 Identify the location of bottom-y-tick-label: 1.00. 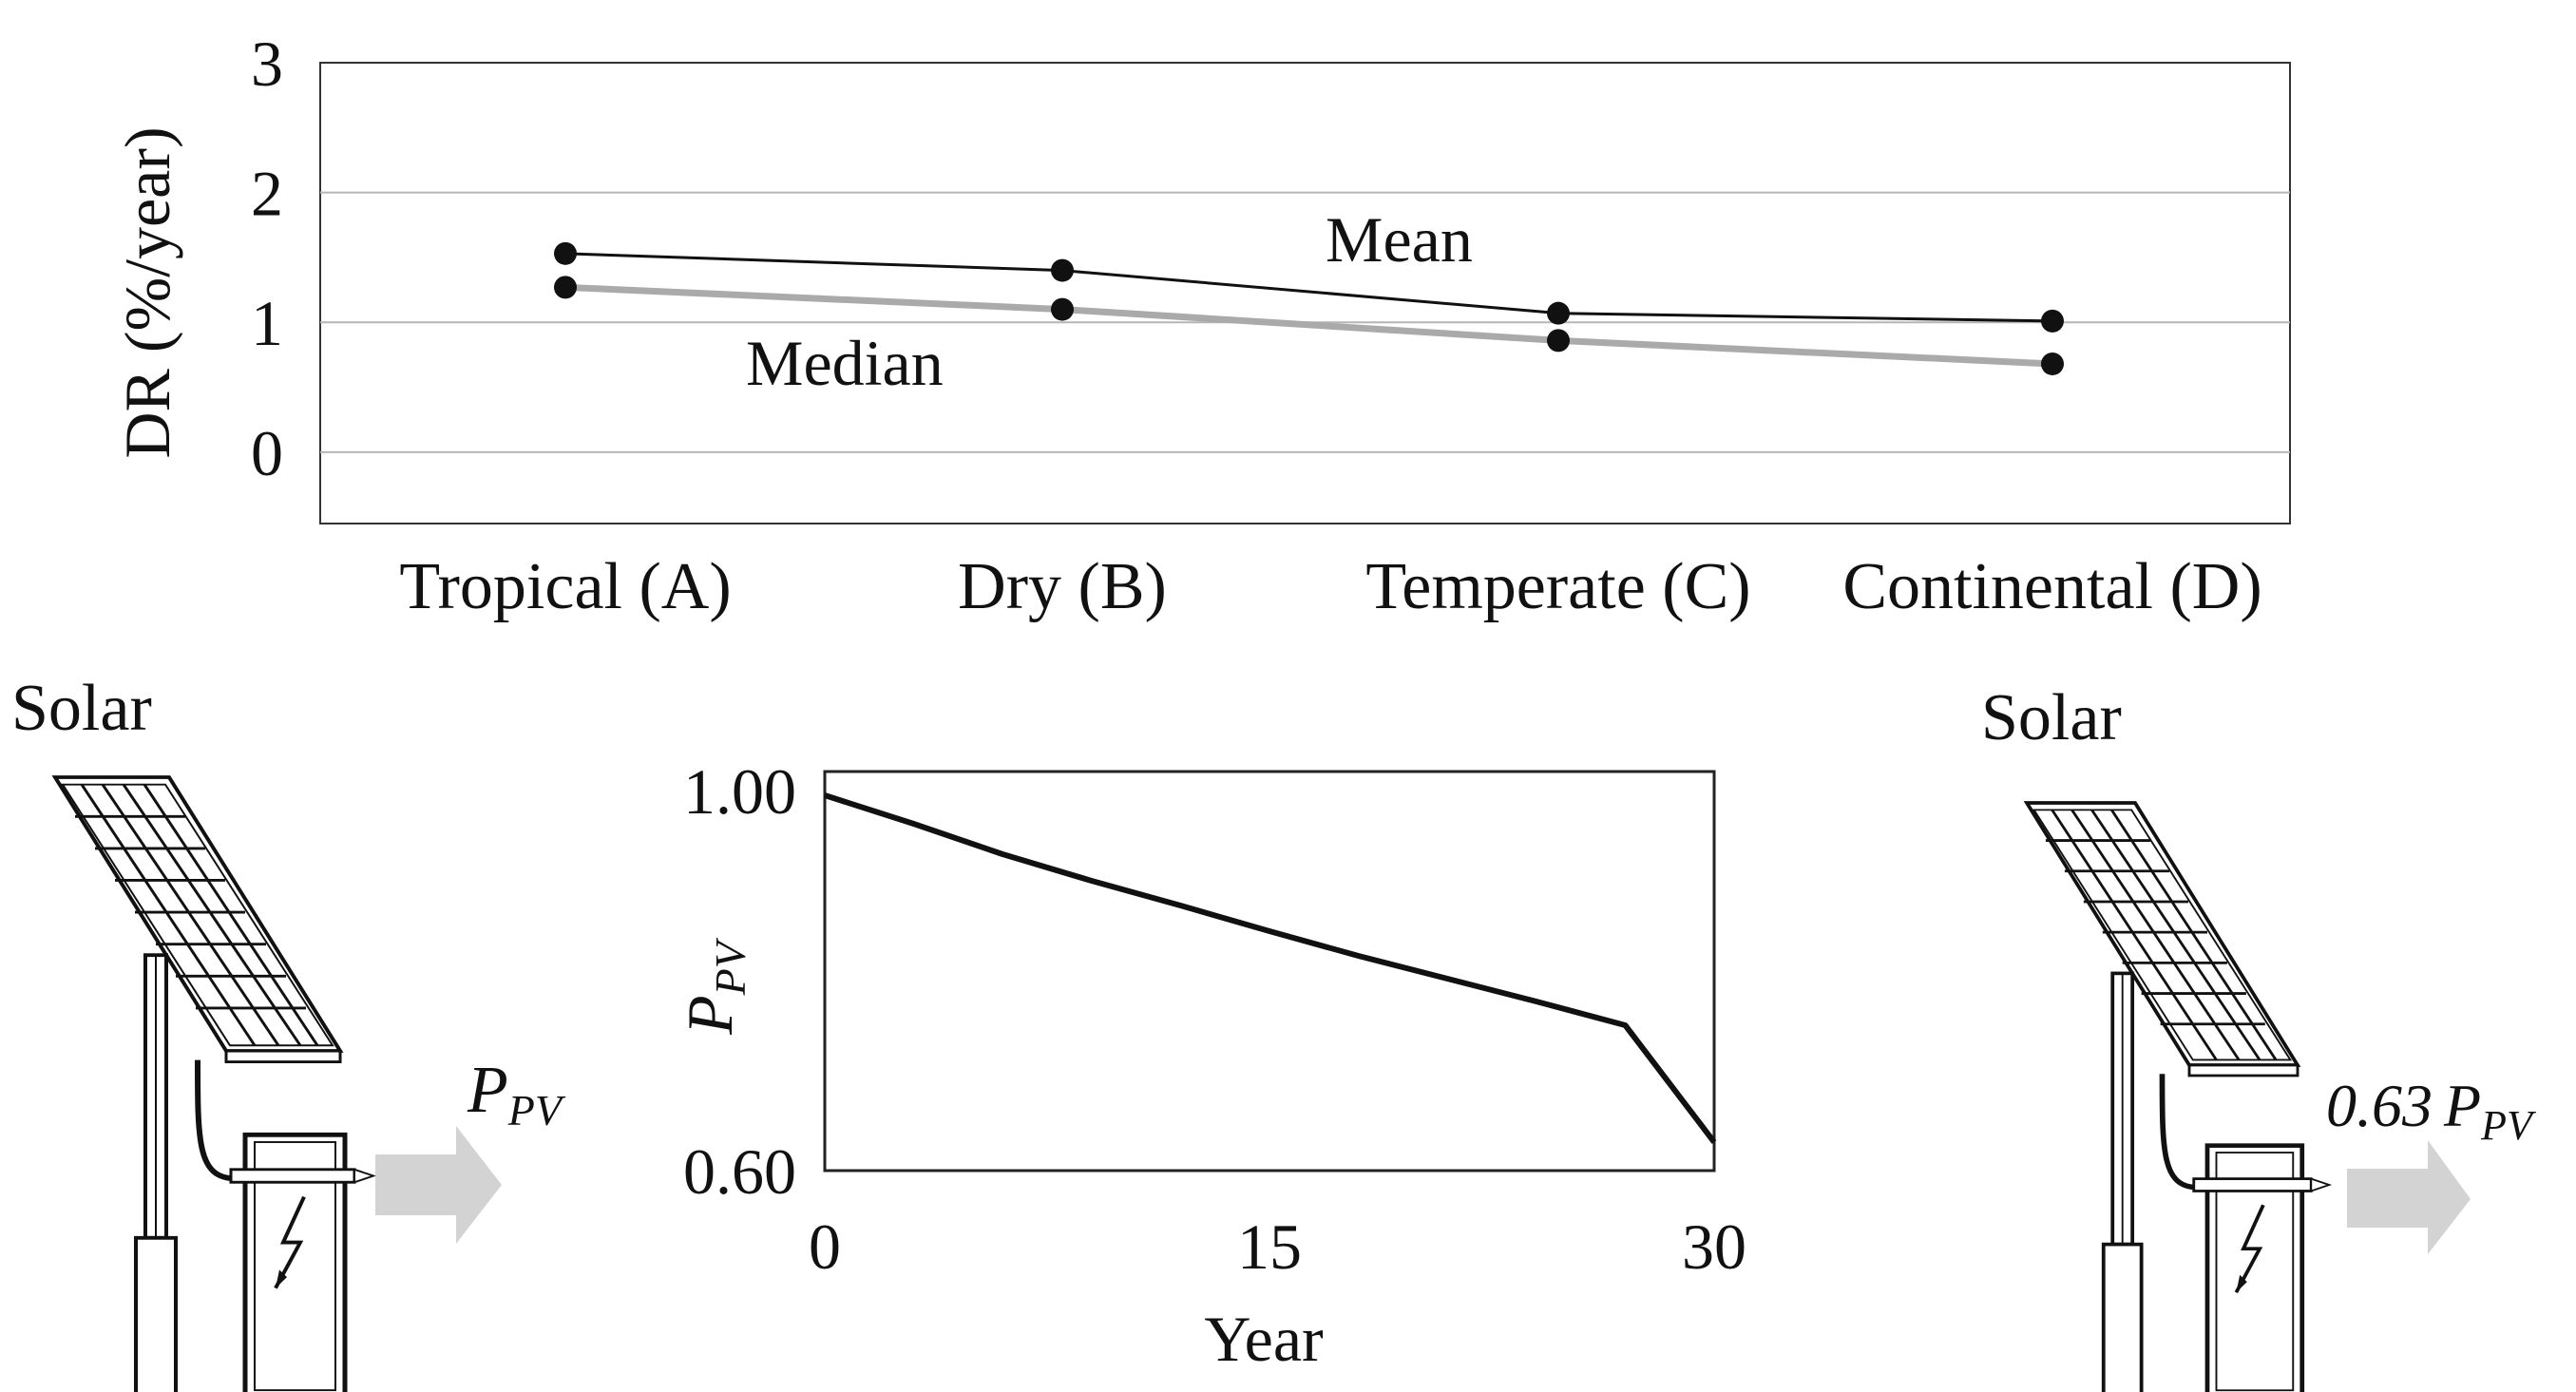
(739, 791).